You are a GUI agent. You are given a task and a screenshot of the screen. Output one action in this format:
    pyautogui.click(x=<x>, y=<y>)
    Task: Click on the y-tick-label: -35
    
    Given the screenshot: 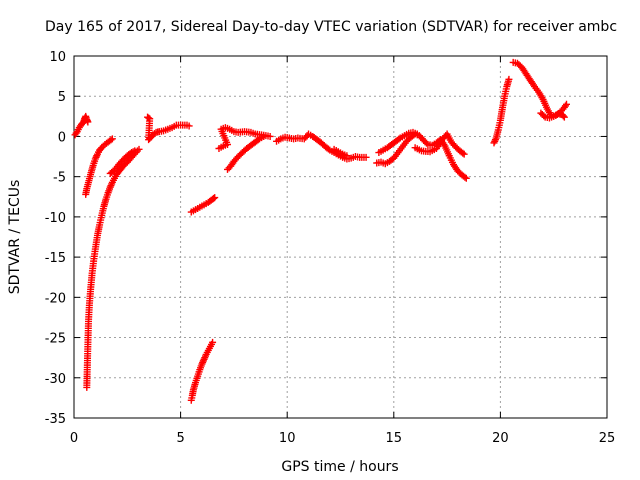 What is the action you would take?
    pyautogui.click(x=55, y=419)
    